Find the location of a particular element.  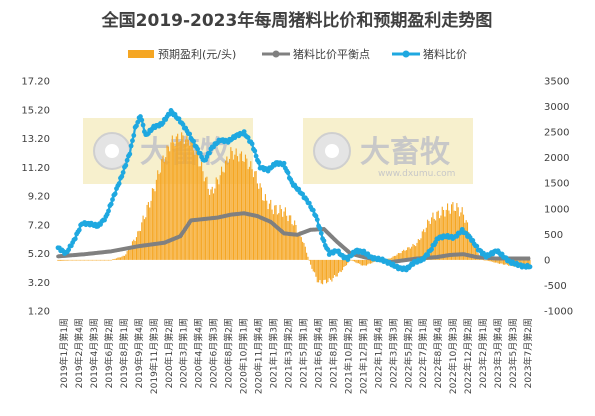

y-right-tick-label: 1000 is located at coordinates (556, 209).